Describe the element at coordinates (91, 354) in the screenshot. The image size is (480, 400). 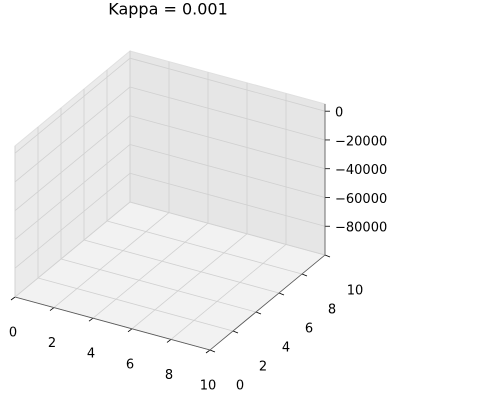
I see `x-tick-label: 4` at that location.